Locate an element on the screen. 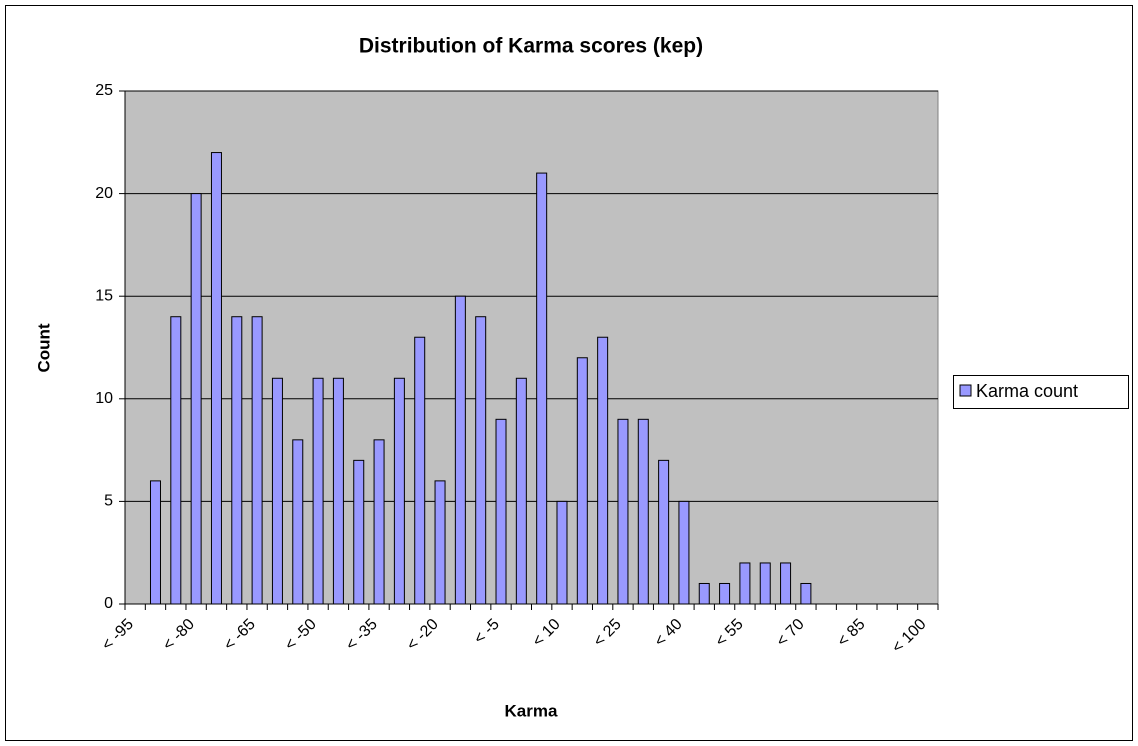 The height and width of the screenshot is (746, 1138). y-tick-label: 20 is located at coordinates (104, 193).